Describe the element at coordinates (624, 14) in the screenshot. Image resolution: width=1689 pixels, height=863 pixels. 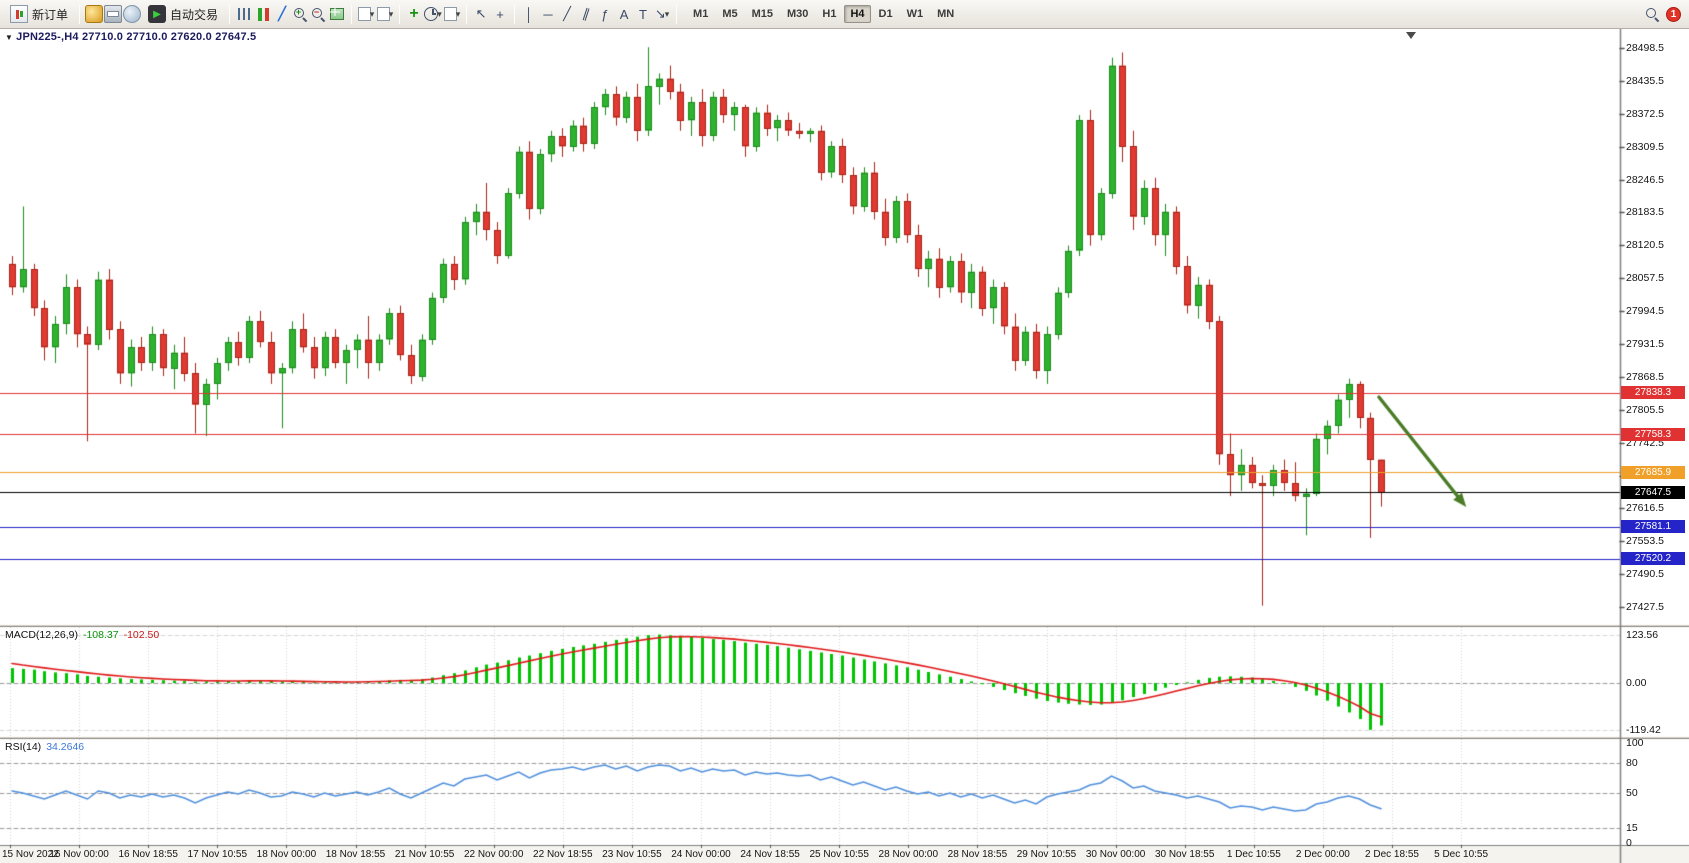
I see `text-icon: A` at that location.